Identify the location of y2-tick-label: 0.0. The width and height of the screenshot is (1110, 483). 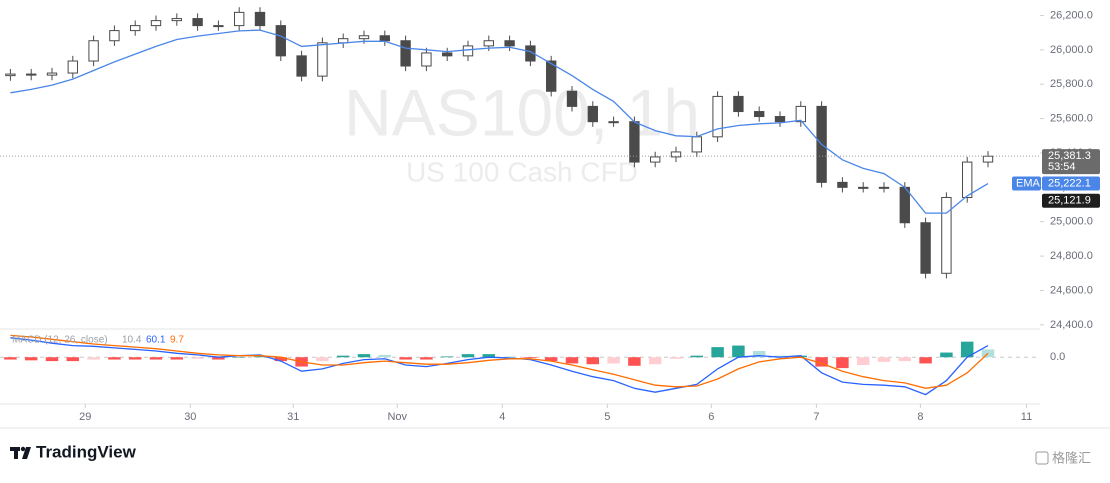
(1057, 357).